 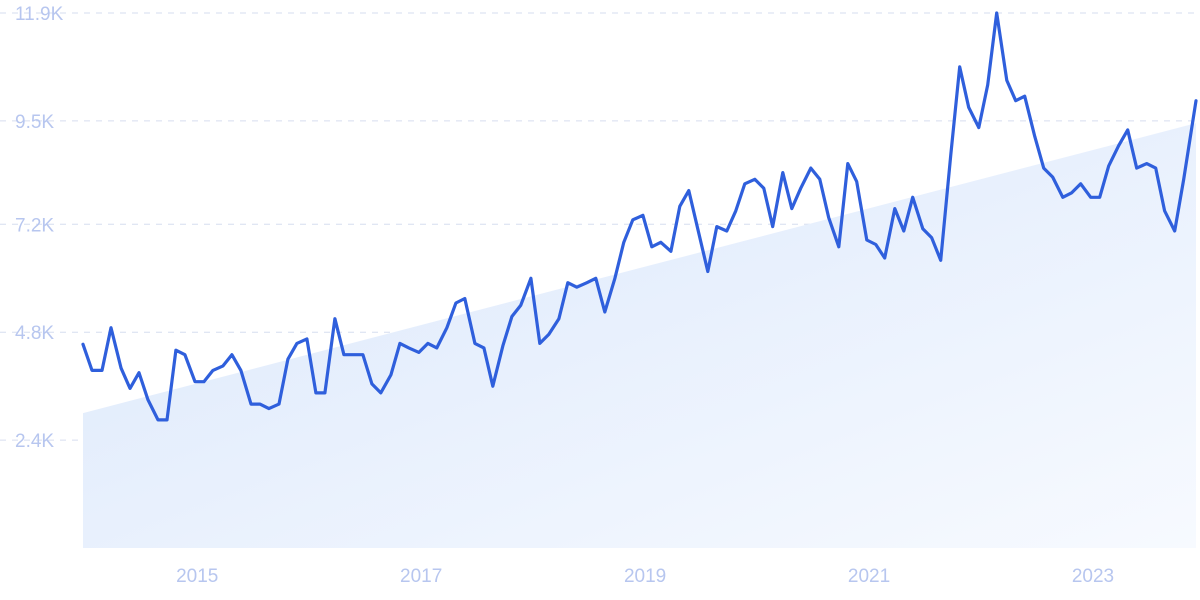 What do you see at coordinates (39, 14) in the screenshot?
I see `y-tick-label: 11.9K` at bounding box center [39, 14].